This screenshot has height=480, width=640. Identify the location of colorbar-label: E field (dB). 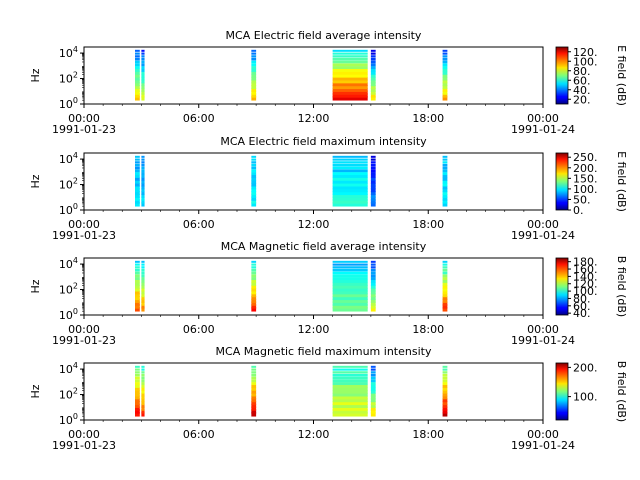
(621, 75).